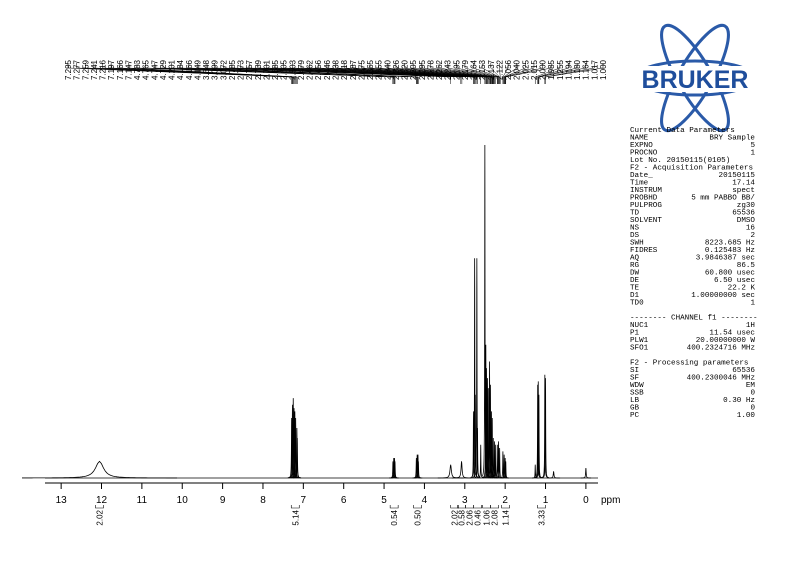 This screenshot has width=800, height=565. Describe the element at coordinates (223, 69) in the screenshot. I see `peak-label: 3.072` at that location.